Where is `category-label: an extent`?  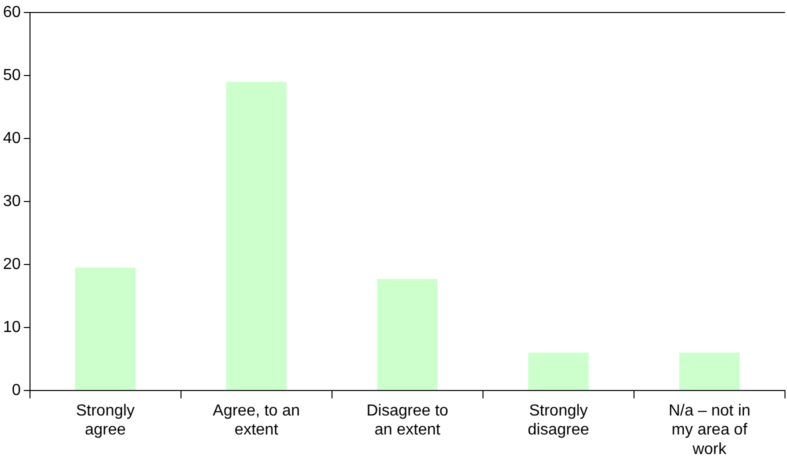
category-label: an extent is located at coordinates (407, 430).